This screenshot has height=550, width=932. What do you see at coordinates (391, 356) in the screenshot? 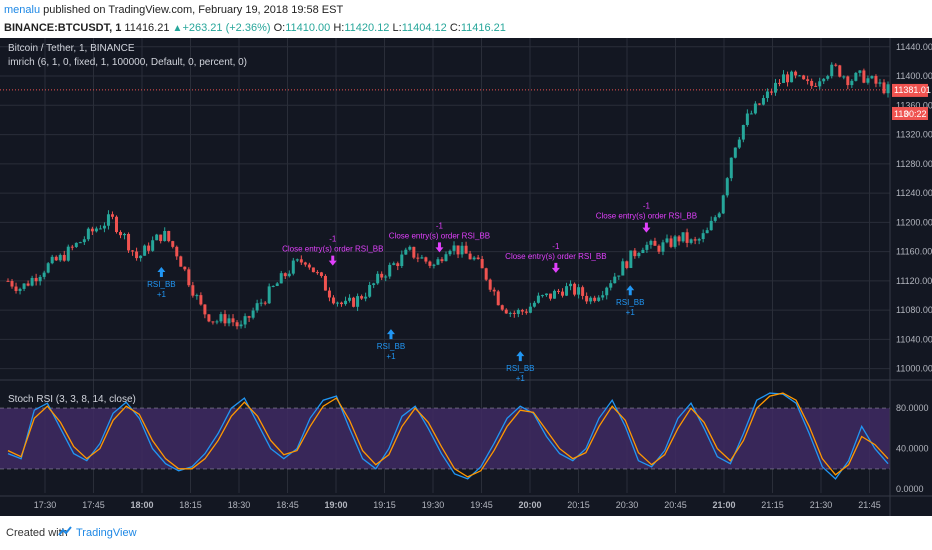
I see `buy-signal-qty: +1` at bounding box center [391, 356].